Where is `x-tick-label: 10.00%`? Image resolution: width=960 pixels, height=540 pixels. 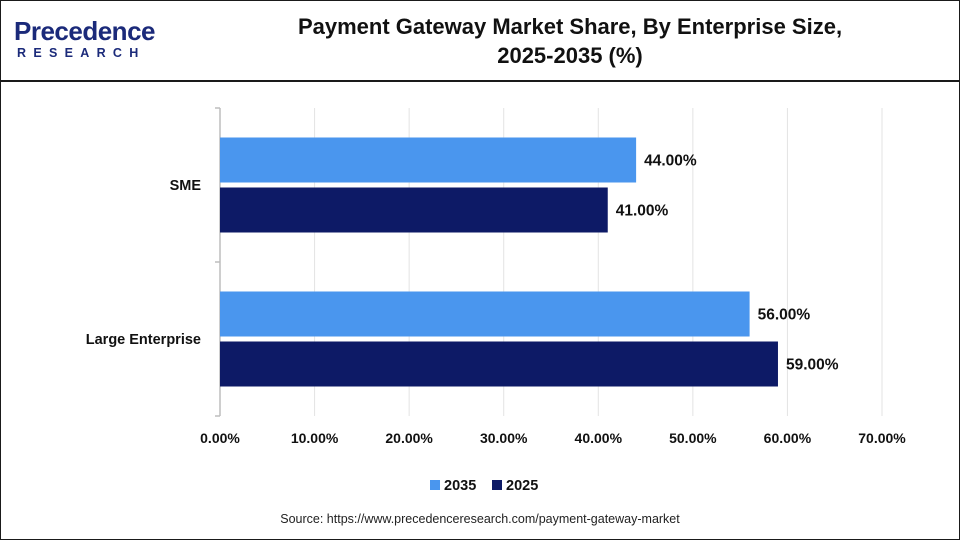 x-tick-label: 10.00% is located at coordinates (315, 438).